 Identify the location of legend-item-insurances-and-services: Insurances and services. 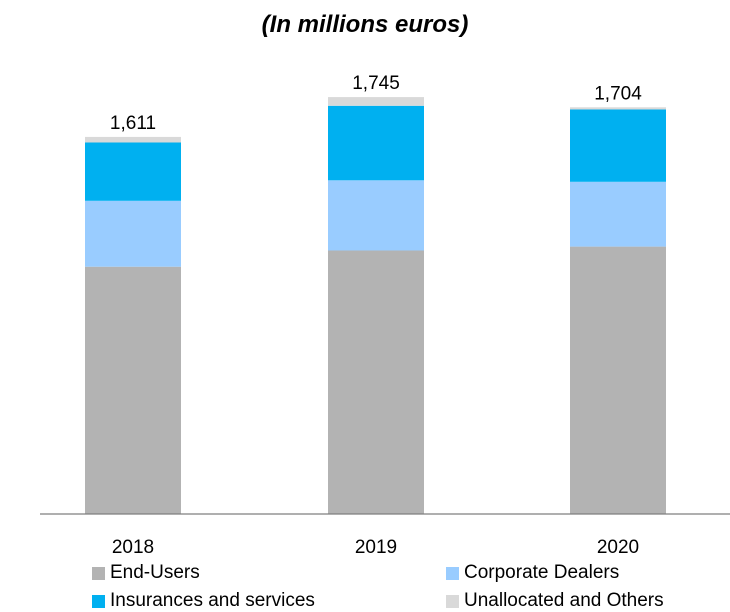
(203, 601).